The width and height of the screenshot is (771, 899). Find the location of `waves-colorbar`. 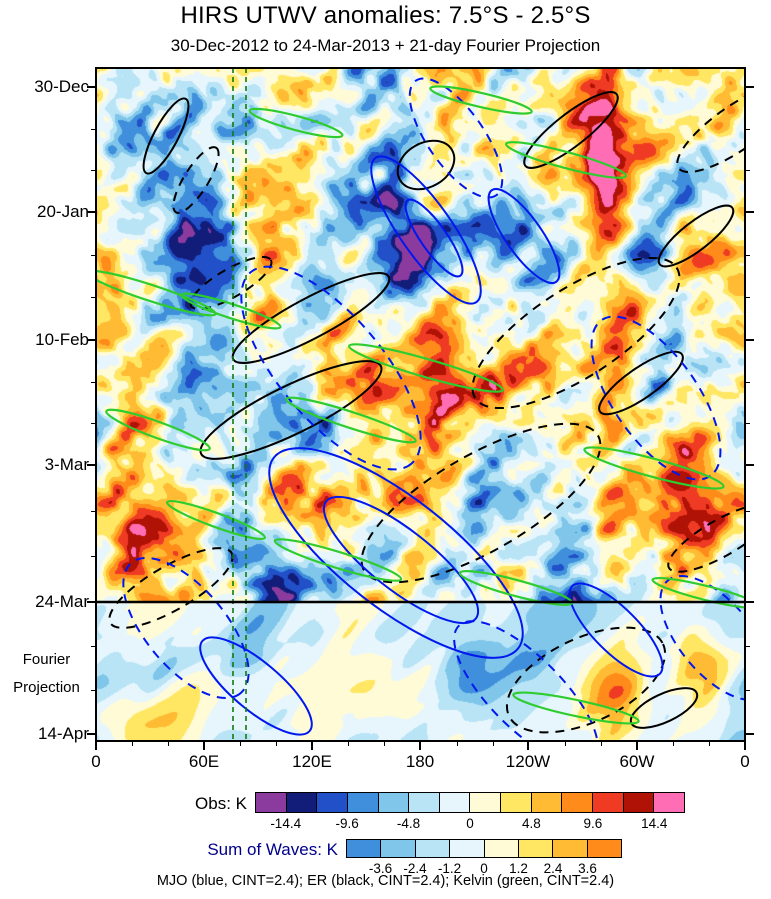

waves-colorbar is located at coordinates (484, 848).